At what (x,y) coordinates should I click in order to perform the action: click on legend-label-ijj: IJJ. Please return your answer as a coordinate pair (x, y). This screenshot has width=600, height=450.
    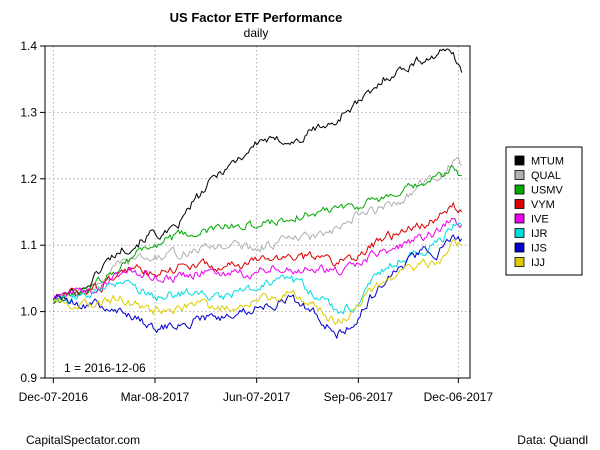
    Looking at the image, I should click on (538, 263).